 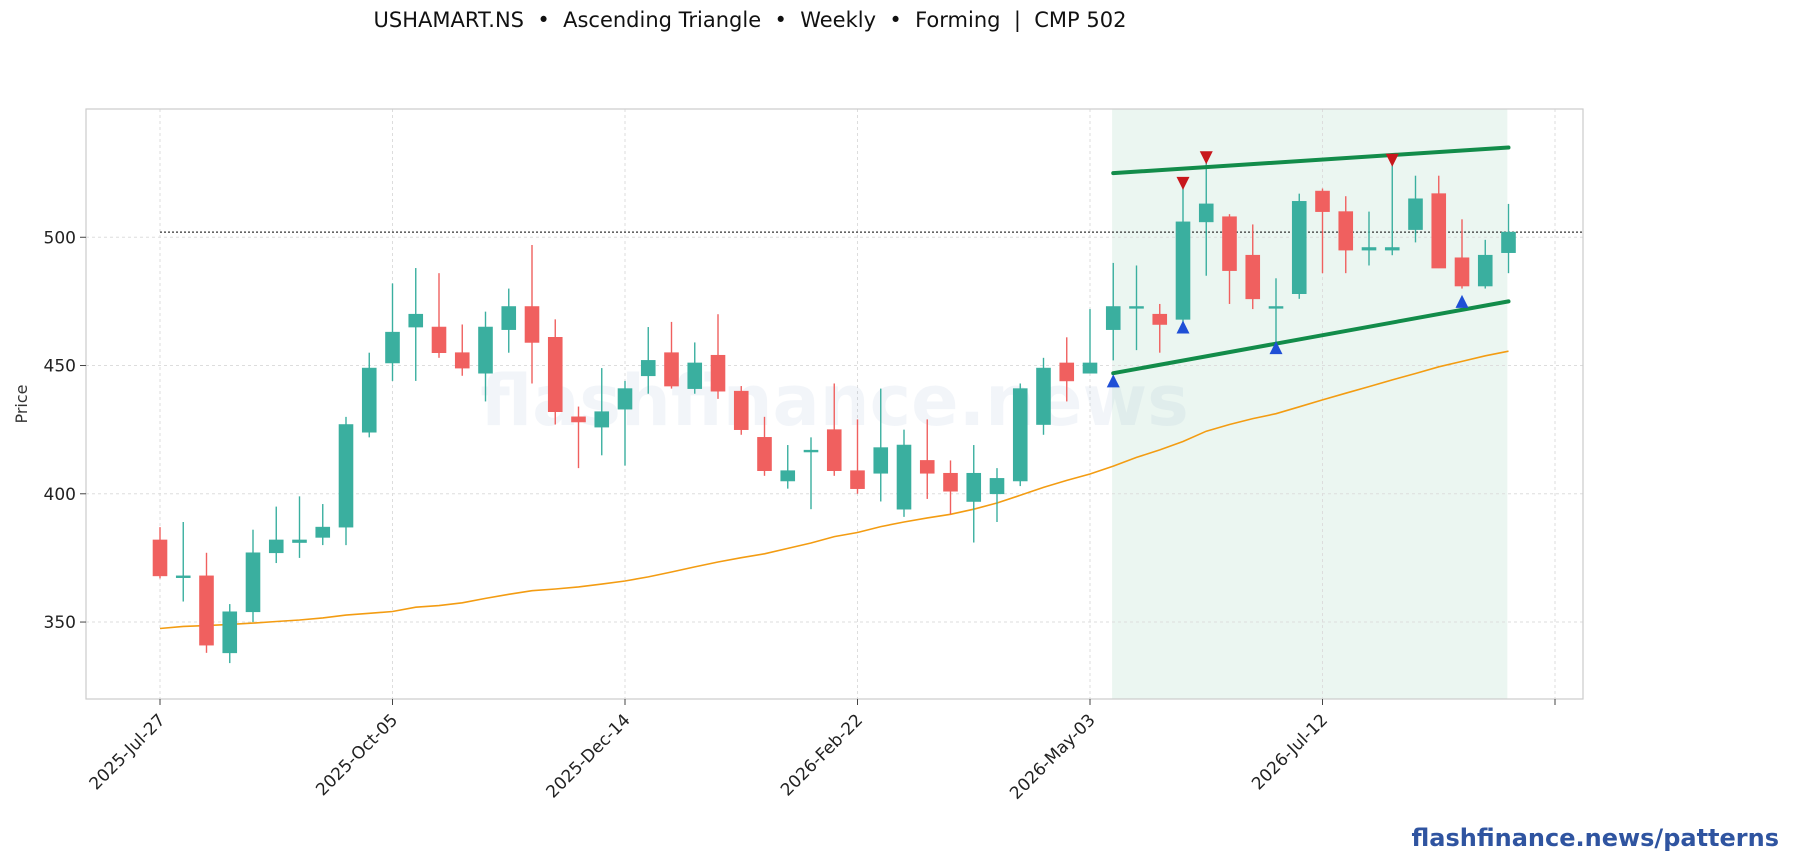 I want to click on support-trendline, so click(x=1311, y=337).